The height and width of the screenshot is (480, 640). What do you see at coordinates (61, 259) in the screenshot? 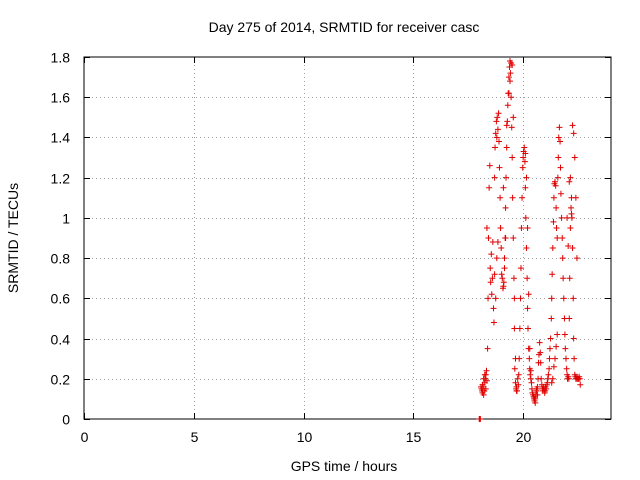
I see `y-tick-label: 0.8` at bounding box center [61, 259].